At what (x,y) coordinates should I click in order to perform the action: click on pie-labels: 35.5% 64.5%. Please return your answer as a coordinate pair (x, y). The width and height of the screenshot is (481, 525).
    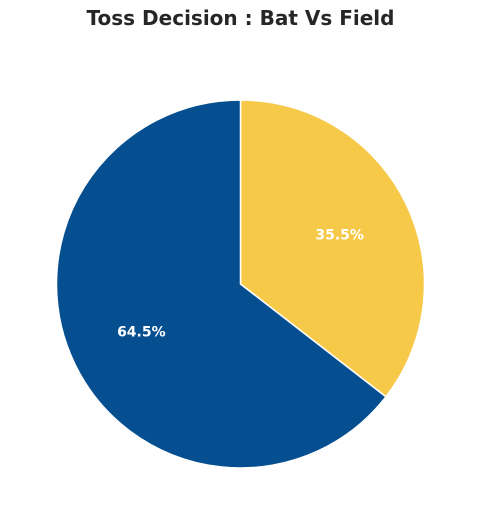
    Looking at the image, I should click on (240, 283).